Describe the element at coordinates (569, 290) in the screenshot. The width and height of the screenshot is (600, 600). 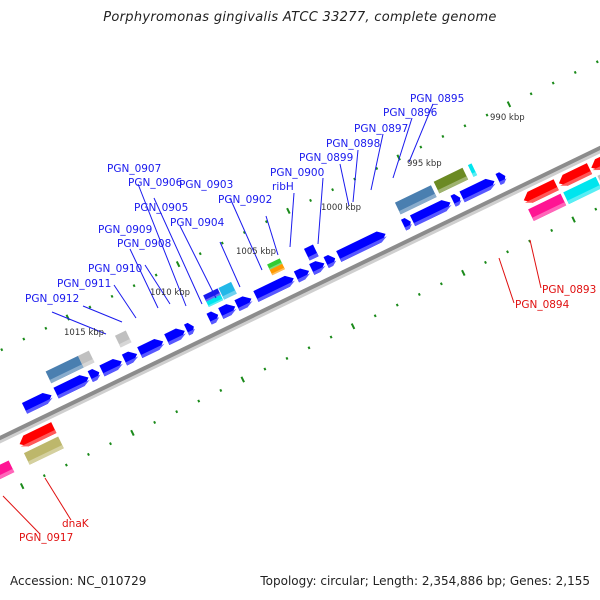
I see `gene-label-pgn_0893: PGN_0893` at that location.